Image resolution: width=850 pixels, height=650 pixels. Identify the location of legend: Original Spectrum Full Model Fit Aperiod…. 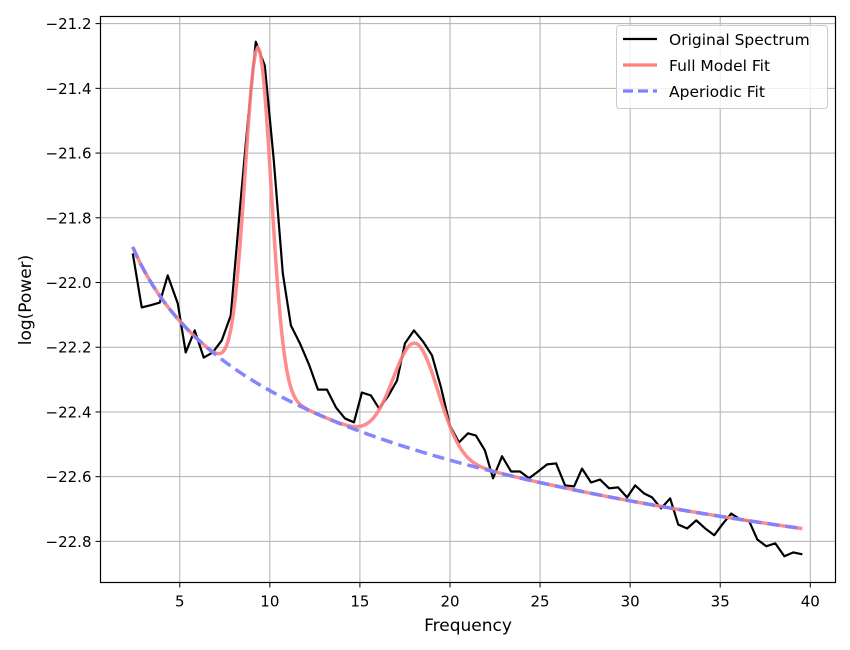
(722, 67).